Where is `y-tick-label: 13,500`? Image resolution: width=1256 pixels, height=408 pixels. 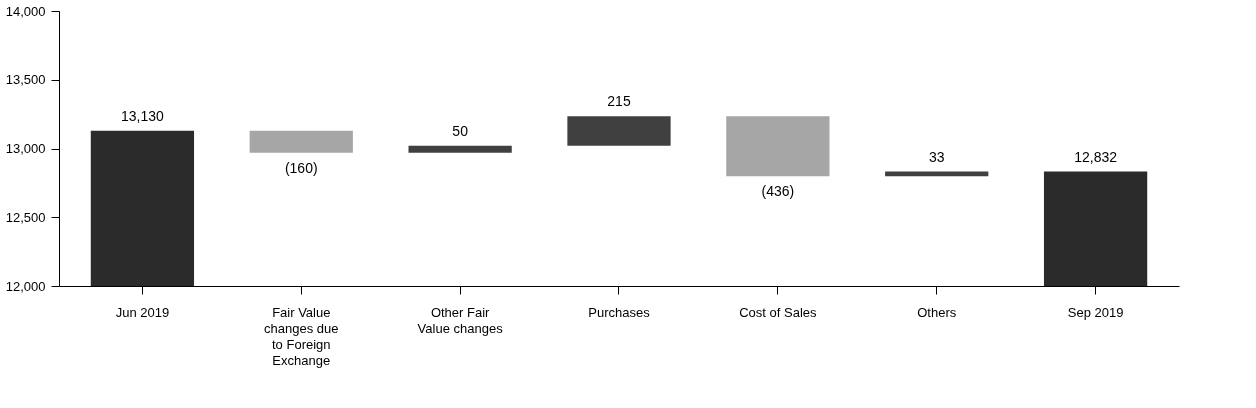 y-tick-label: 13,500 is located at coordinates (25, 80).